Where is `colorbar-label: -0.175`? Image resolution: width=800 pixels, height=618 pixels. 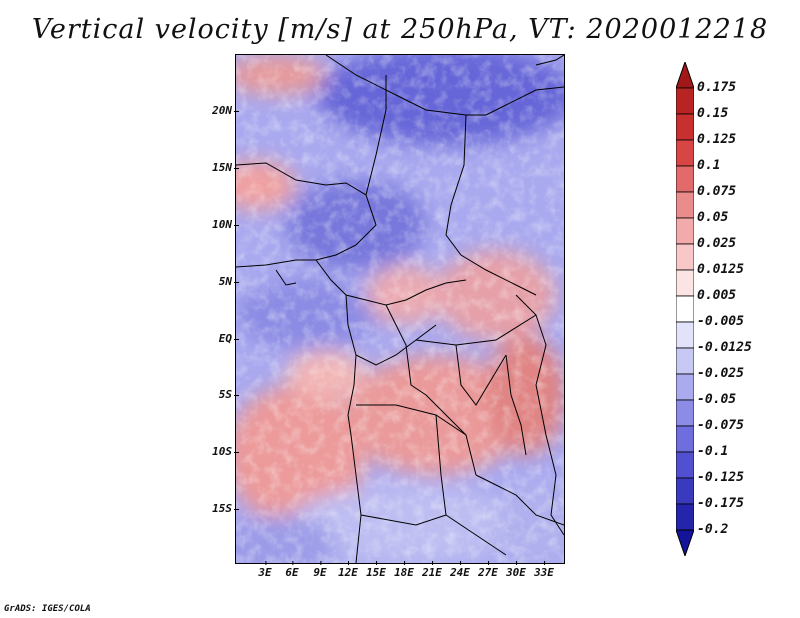
colorbar-label: -0.175 is located at coordinates (720, 503).